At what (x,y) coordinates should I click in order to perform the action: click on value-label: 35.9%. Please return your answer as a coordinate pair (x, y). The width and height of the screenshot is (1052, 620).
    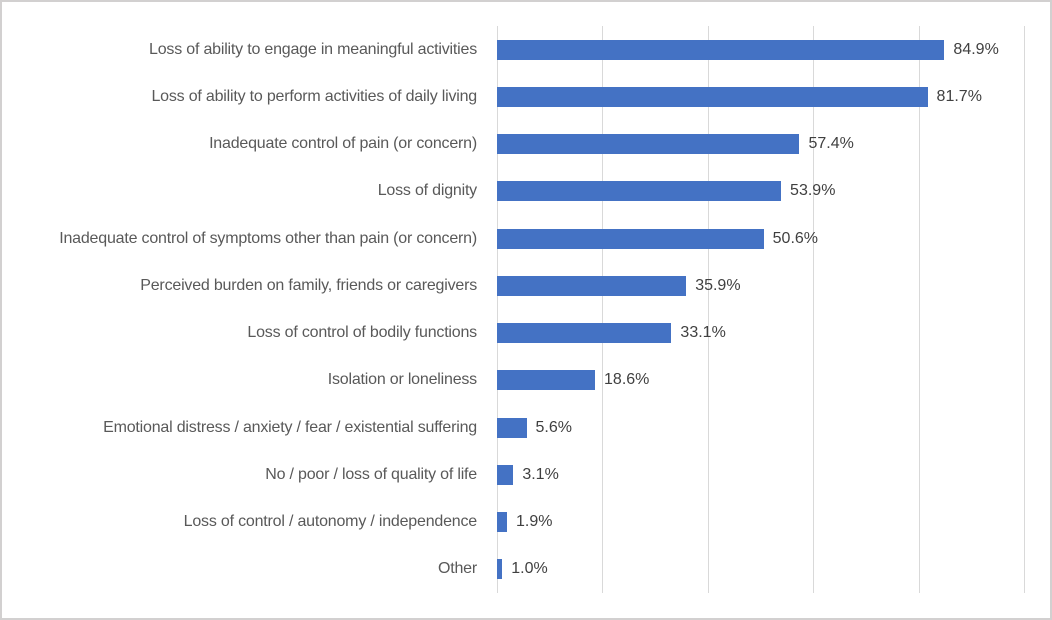
    Looking at the image, I should click on (718, 285).